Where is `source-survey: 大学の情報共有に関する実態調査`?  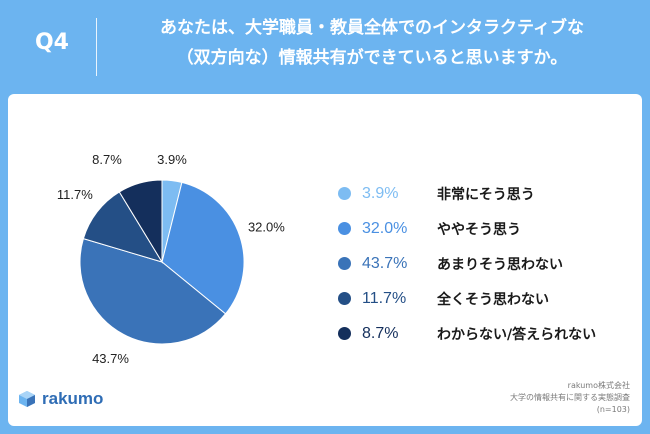
source-survey: 大学の情報共有に関する実態調査 is located at coordinates (570, 397).